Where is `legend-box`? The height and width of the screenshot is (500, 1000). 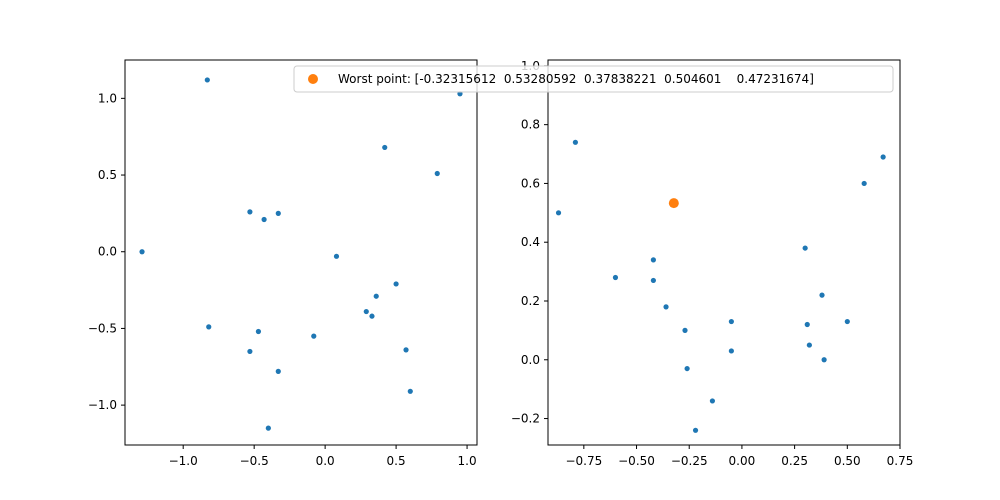
legend-box is located at coordinates (593, 79).